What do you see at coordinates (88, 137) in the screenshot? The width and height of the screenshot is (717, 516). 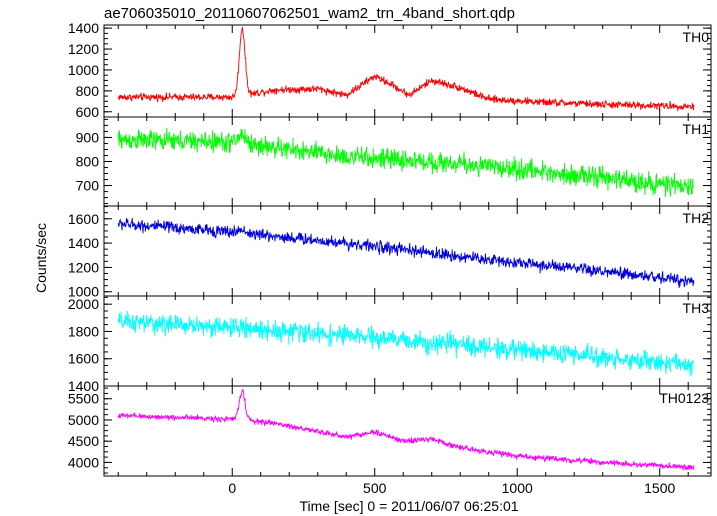 I see `y-tick-label: 900` at bounding box center [88, 137].